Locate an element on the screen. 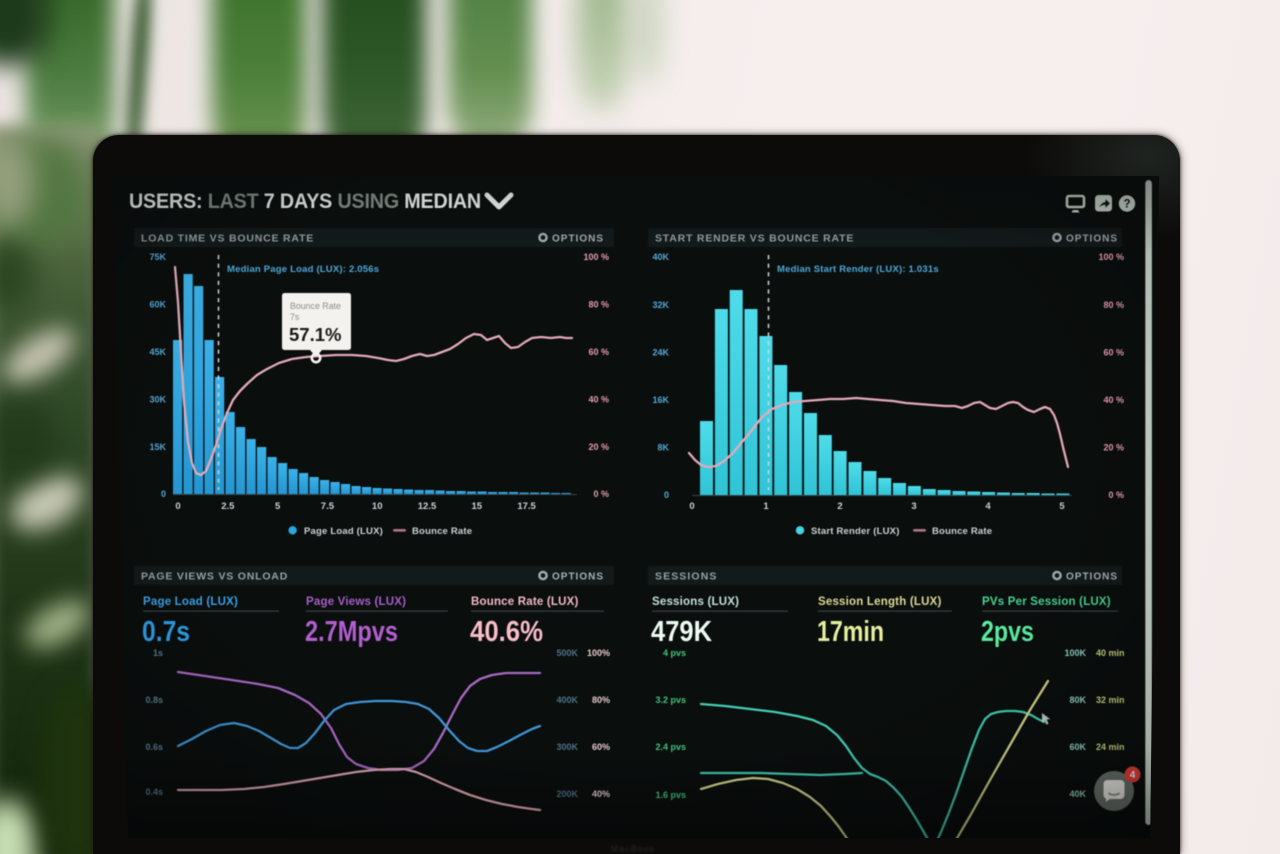 The image size is (1280, 854). svg-text:USERS: LAST 7 DAYS USING MEDIA: USERS: LAST 7 DAYS USING MEDIAN is located at coordinates (305, 201).